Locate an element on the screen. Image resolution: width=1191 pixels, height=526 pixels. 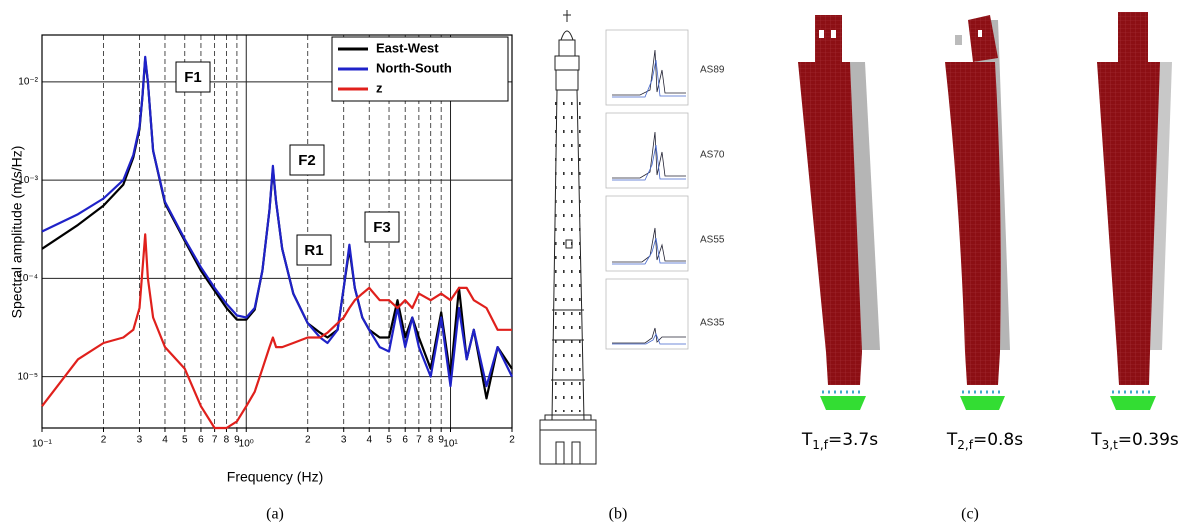
series-line is located at coordinates (276, 331).